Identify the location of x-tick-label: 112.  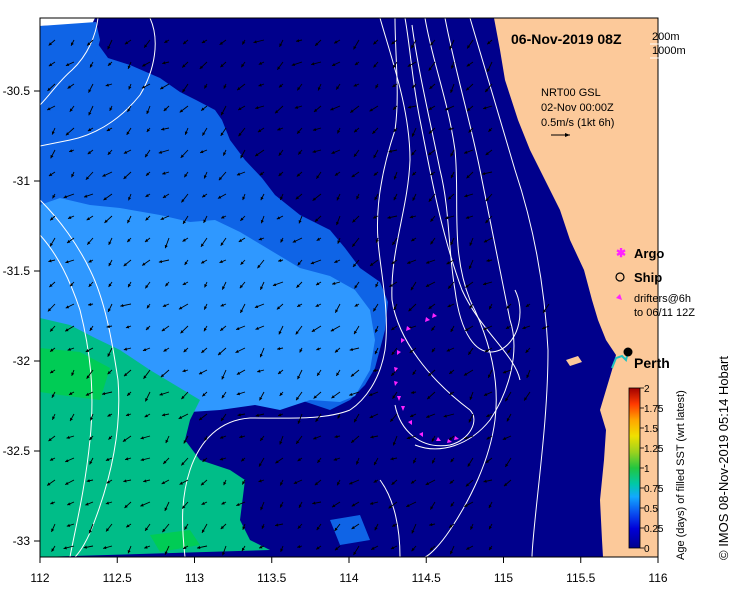
(39, 578).